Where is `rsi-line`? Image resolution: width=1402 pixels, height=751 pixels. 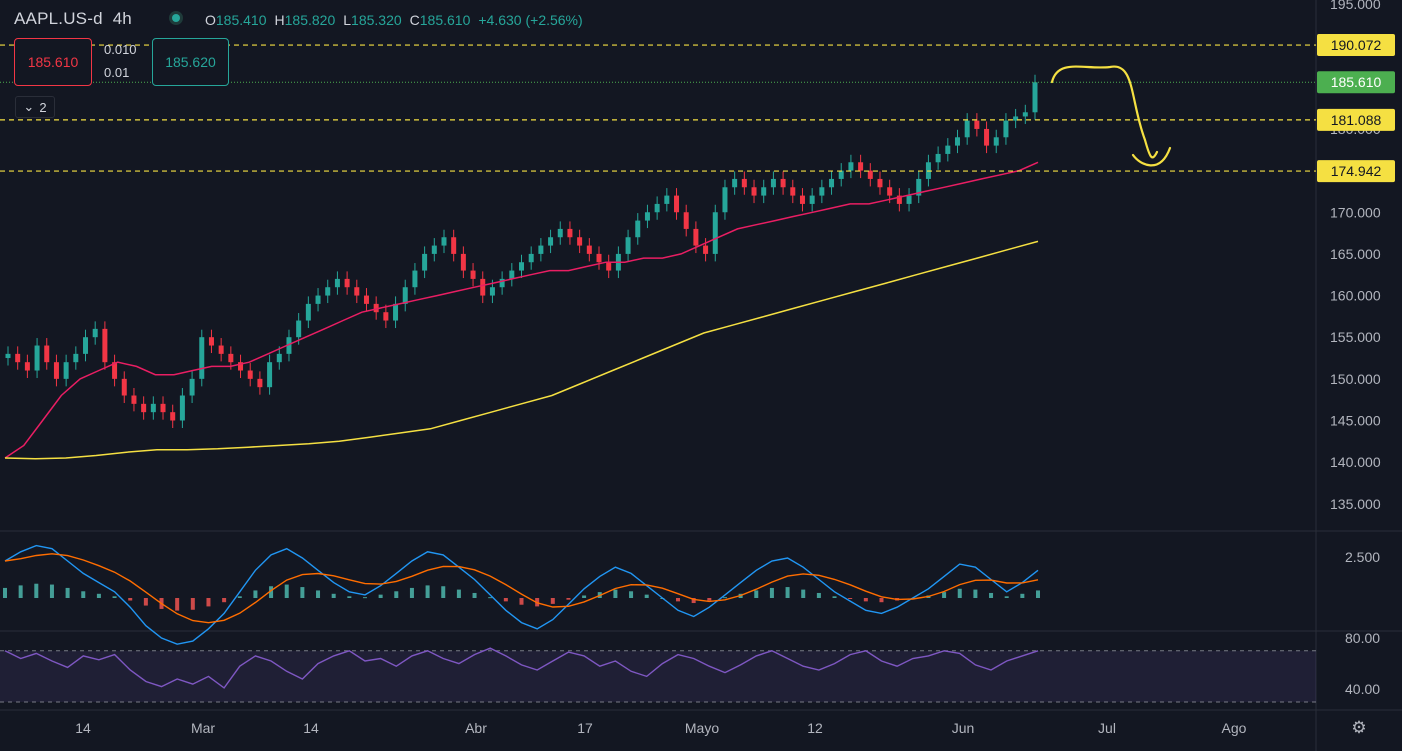
rsi-line is located at coordinates (521, 668).